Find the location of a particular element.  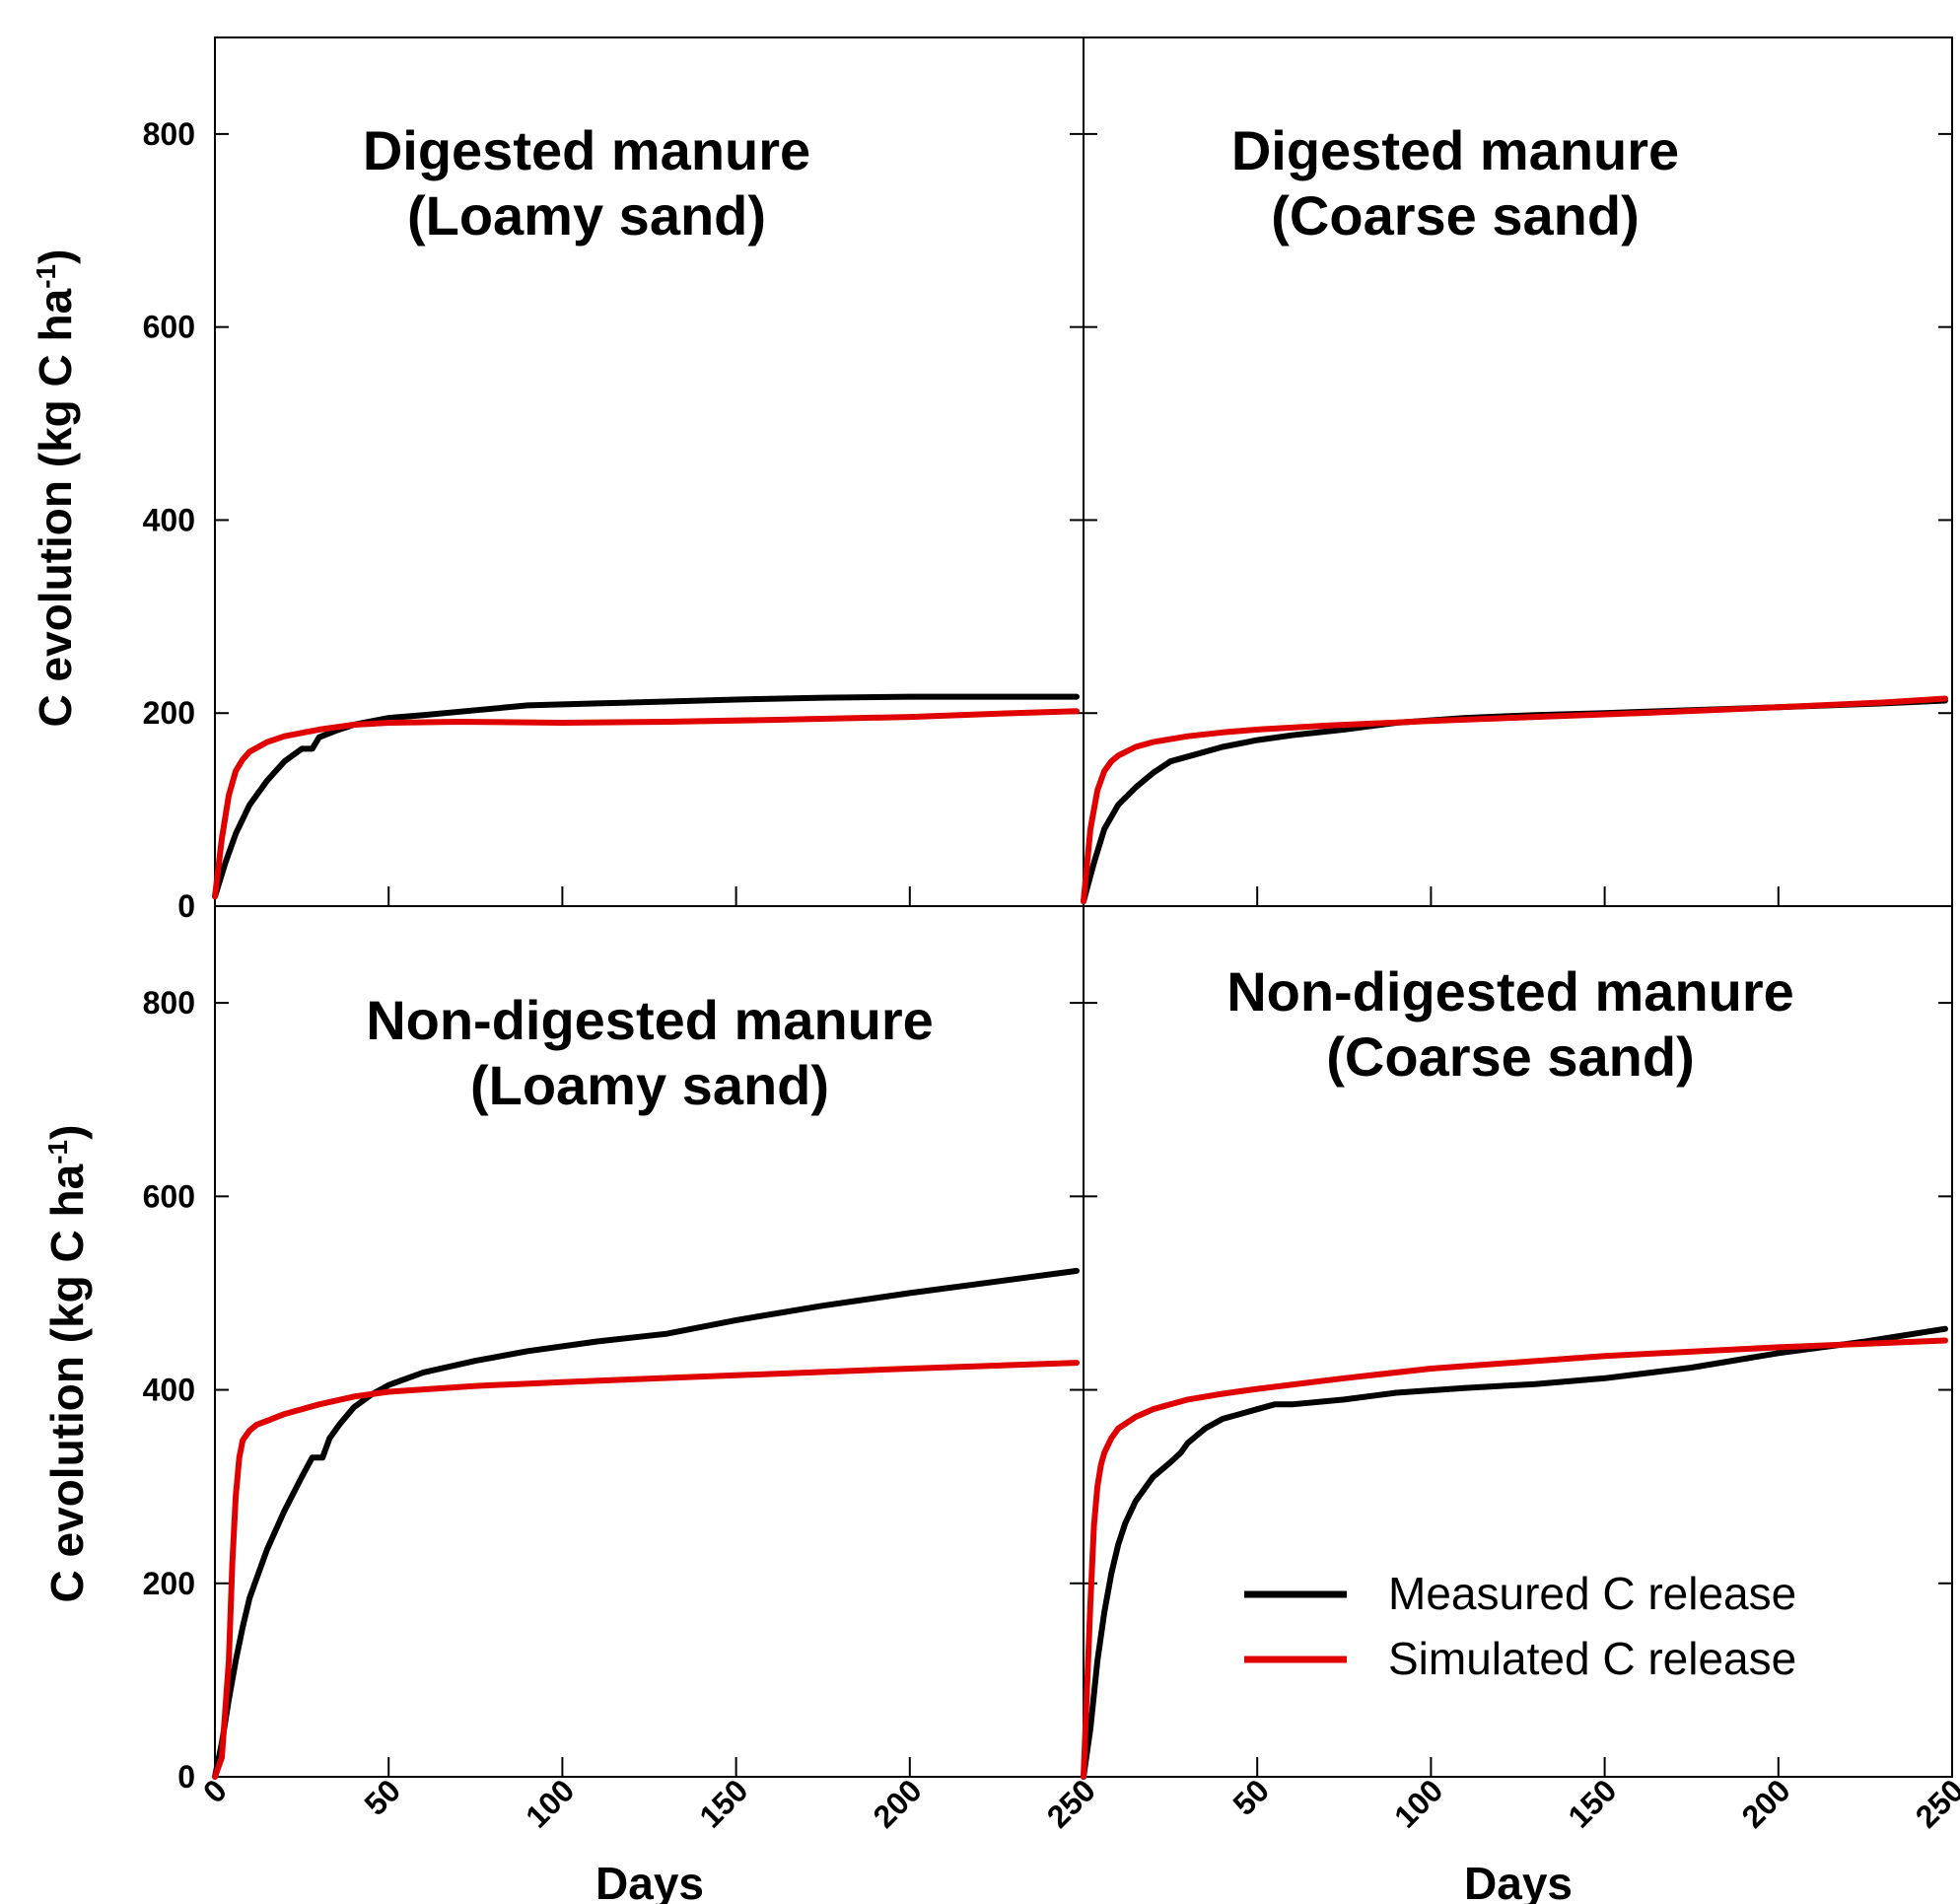

legend-simulated-label: Simulated C release is located at coordinates (1592, 1658).